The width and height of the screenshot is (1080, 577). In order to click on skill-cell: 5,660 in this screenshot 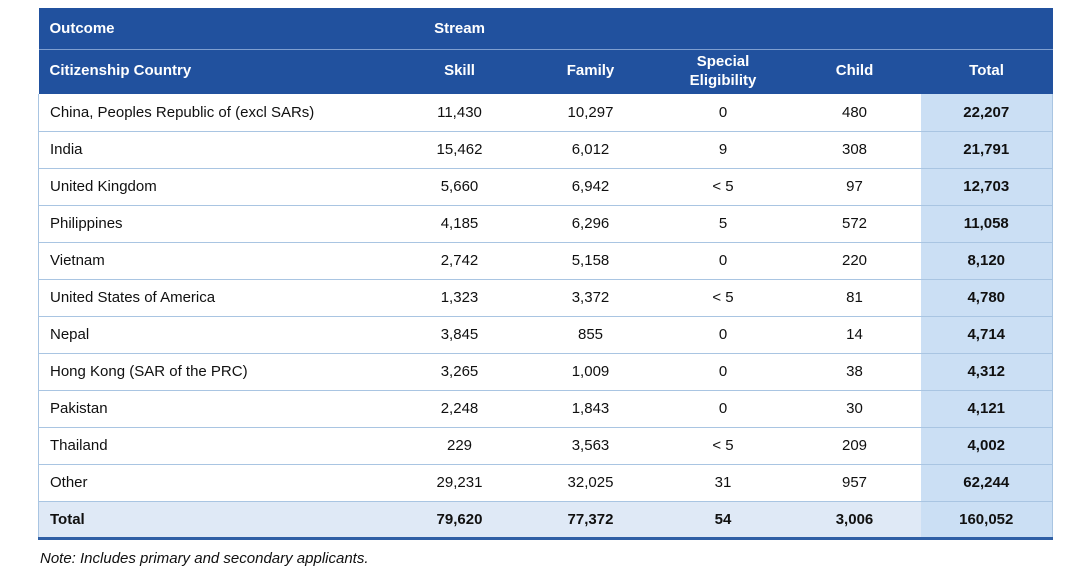, I will do `click(459, 187)`.